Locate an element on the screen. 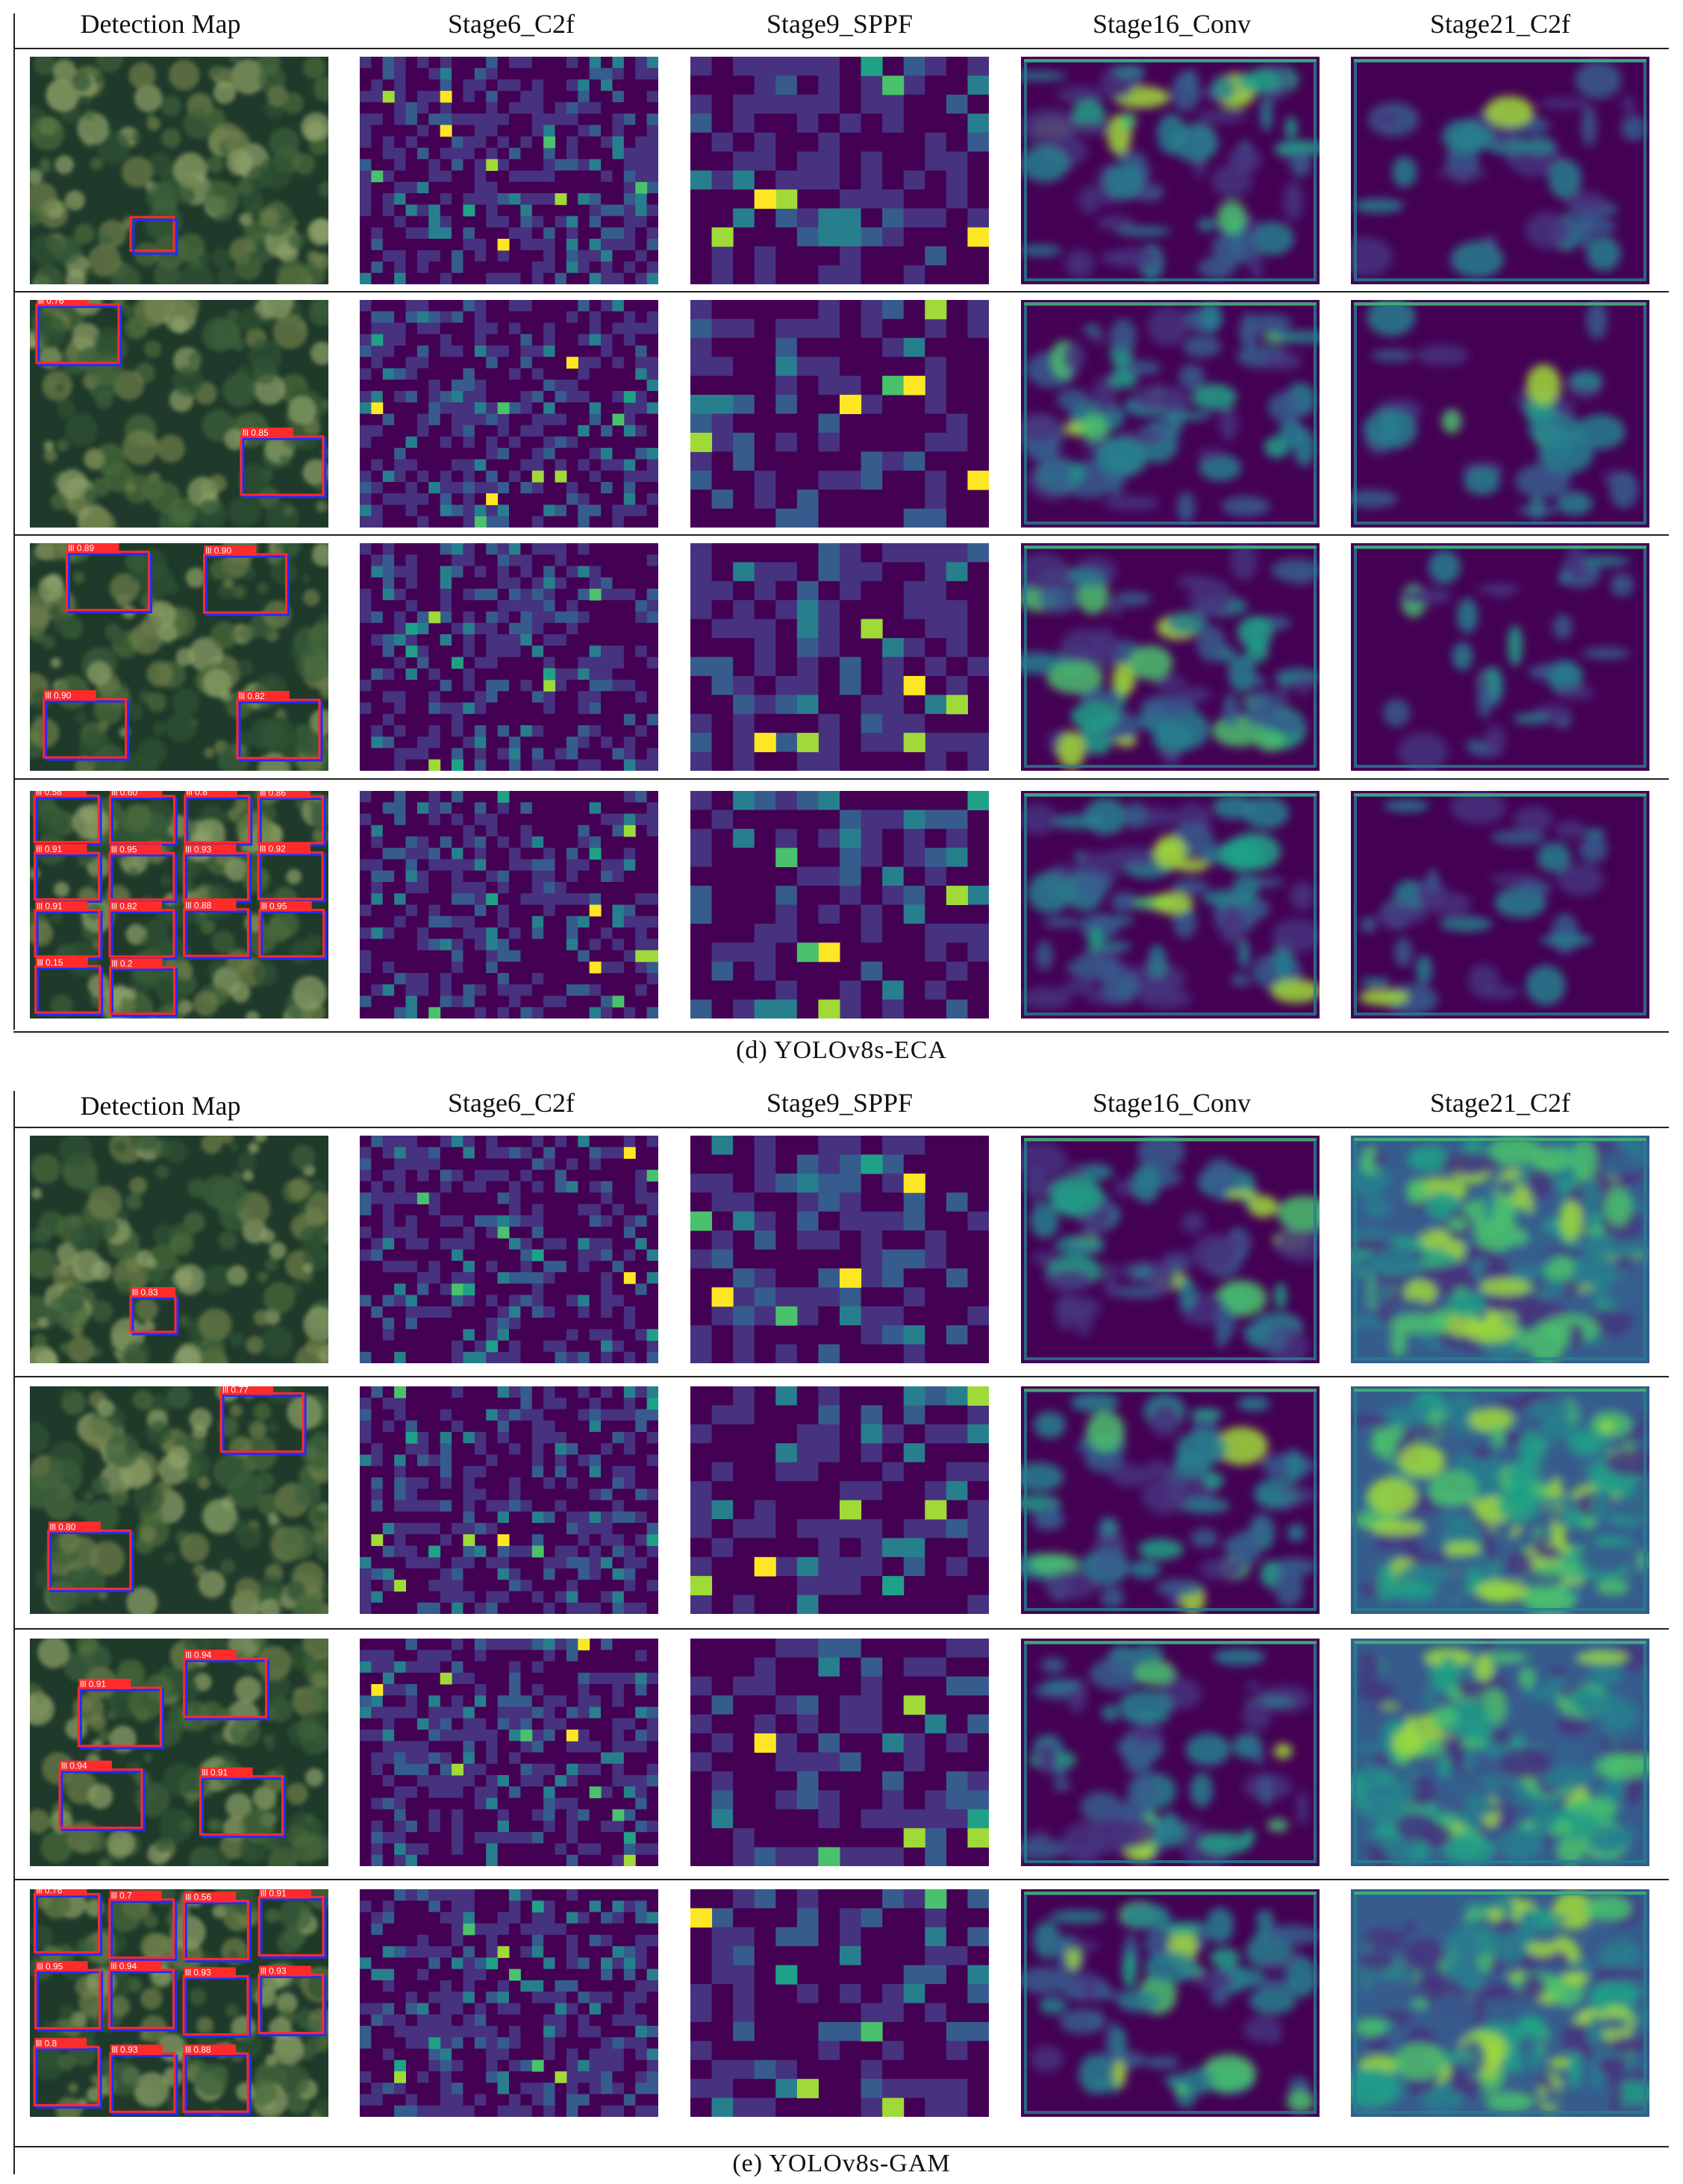 Image resolution: width=1683 pixels, height=2184 pixels. panel-caption: (e) YOLOv8s-GAM is located at coordinates (841, 2163).